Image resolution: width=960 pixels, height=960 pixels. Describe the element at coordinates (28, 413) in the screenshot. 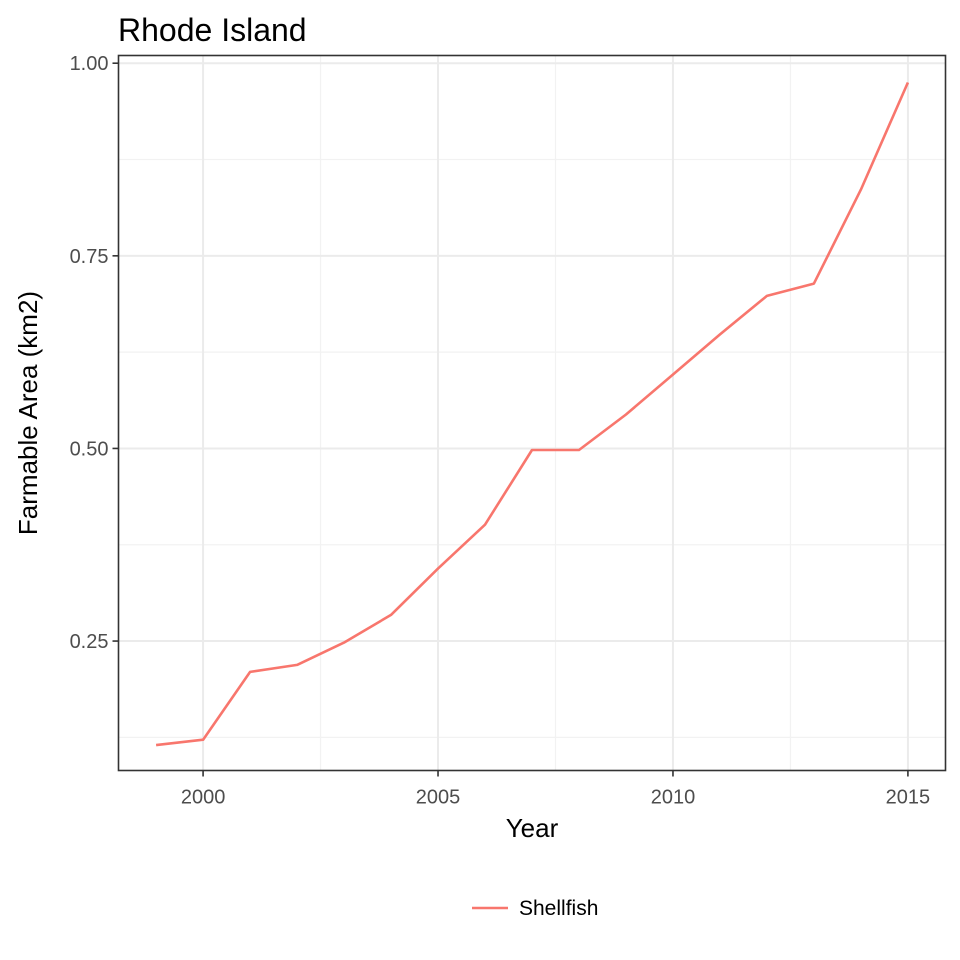

I see `y-axis-title: Farmable Area (km2)` at that location.